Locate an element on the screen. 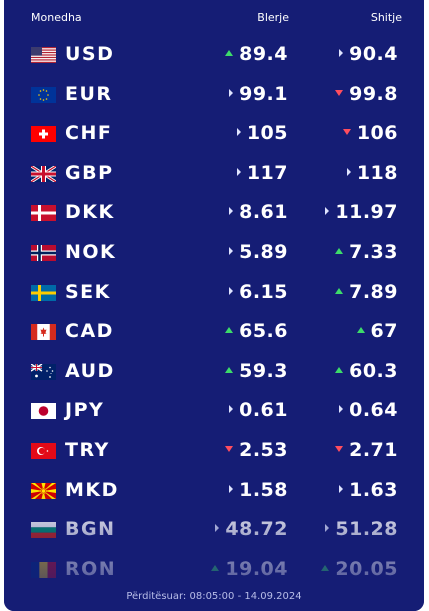 The width and height of the screenshot is (429, 611). buy-rate: 6.15 is located at coordinates (258, 292).